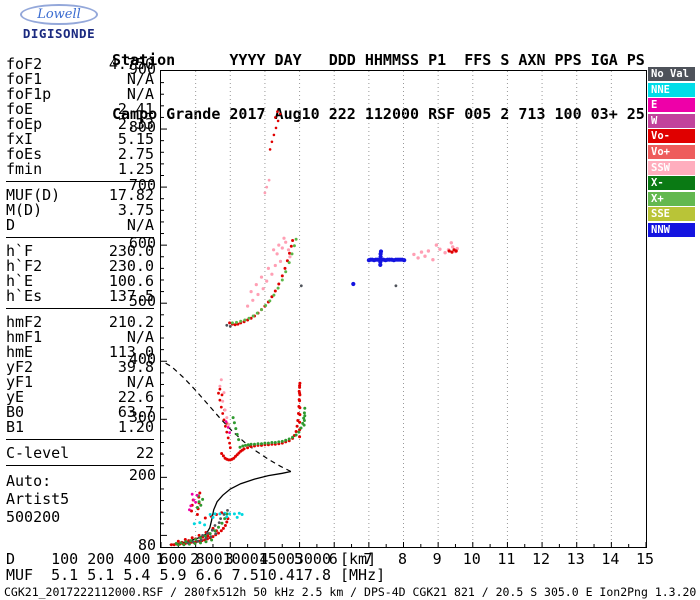 The width and height of the screenshot is (700, 600). What do you see at coordinates (20, 251) in the screenshot?
I see `parameter-name: h`F` at bounding box center [20, 251].